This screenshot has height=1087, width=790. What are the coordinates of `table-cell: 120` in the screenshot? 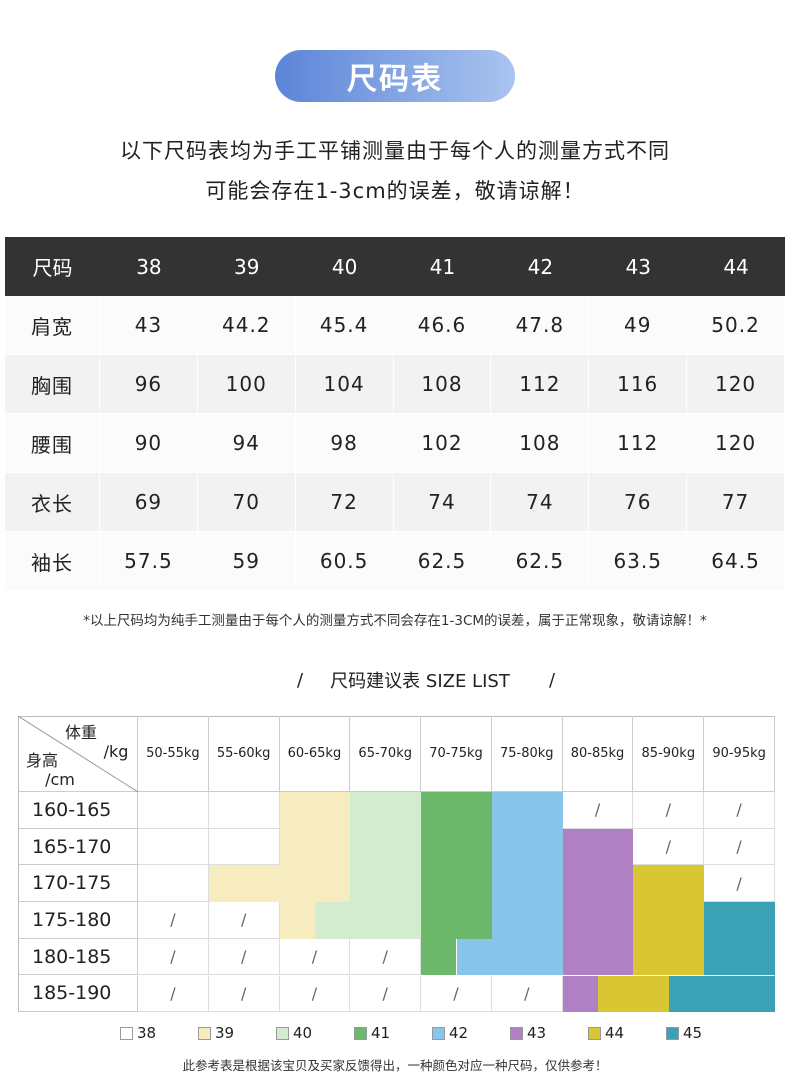 It's located at (736, 384).